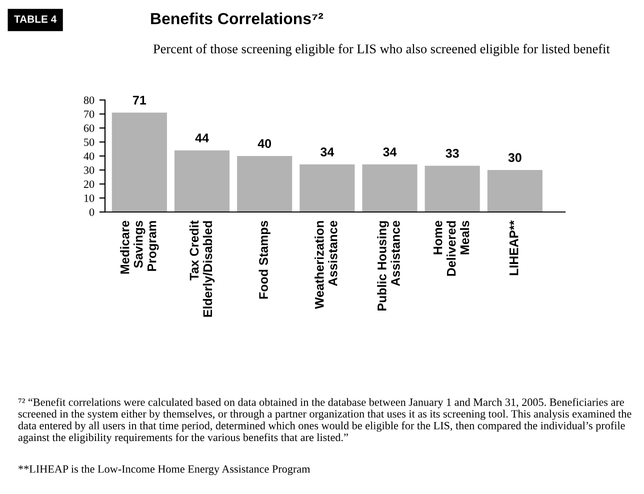  What do you see at coordinates (265, 143) in the screenshot?
I see `data-label: 40` at bounding box center [265, 143].